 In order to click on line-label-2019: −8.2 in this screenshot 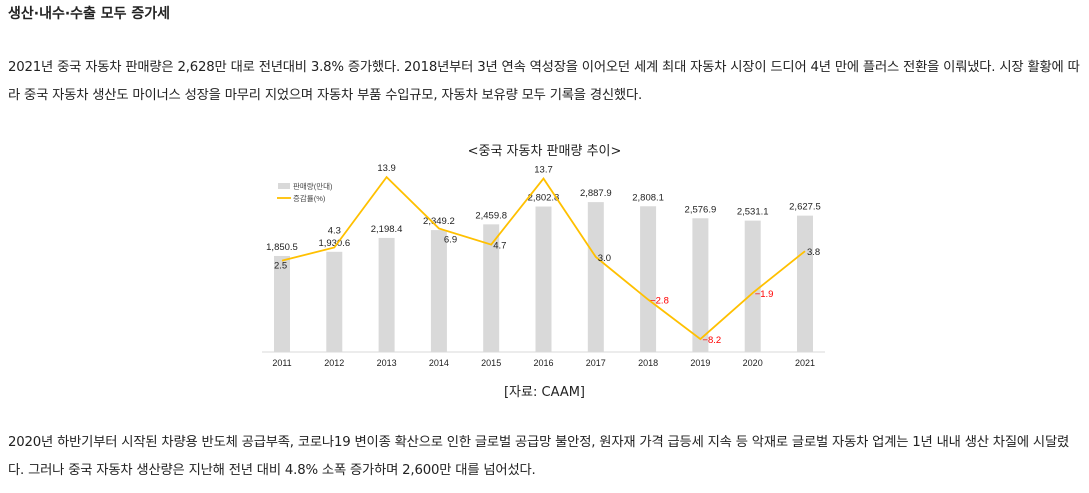, I will do `click(711, 340)`.